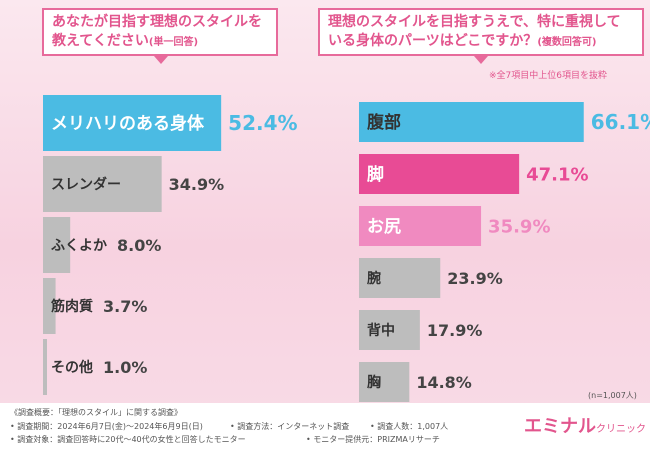  What do you see at coordinates (475, 278) in the screenshot?
I see `value-label-2-4: 23.9%` at bounding box center [475, 278].